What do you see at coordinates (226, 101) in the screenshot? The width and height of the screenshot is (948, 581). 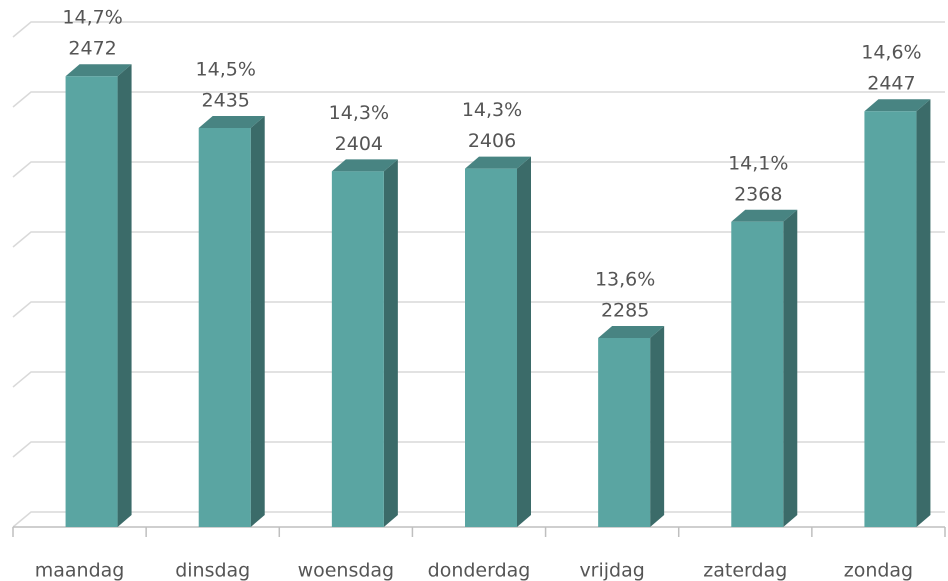 I see `value-label: 2435` at bounding box center [226, 101].